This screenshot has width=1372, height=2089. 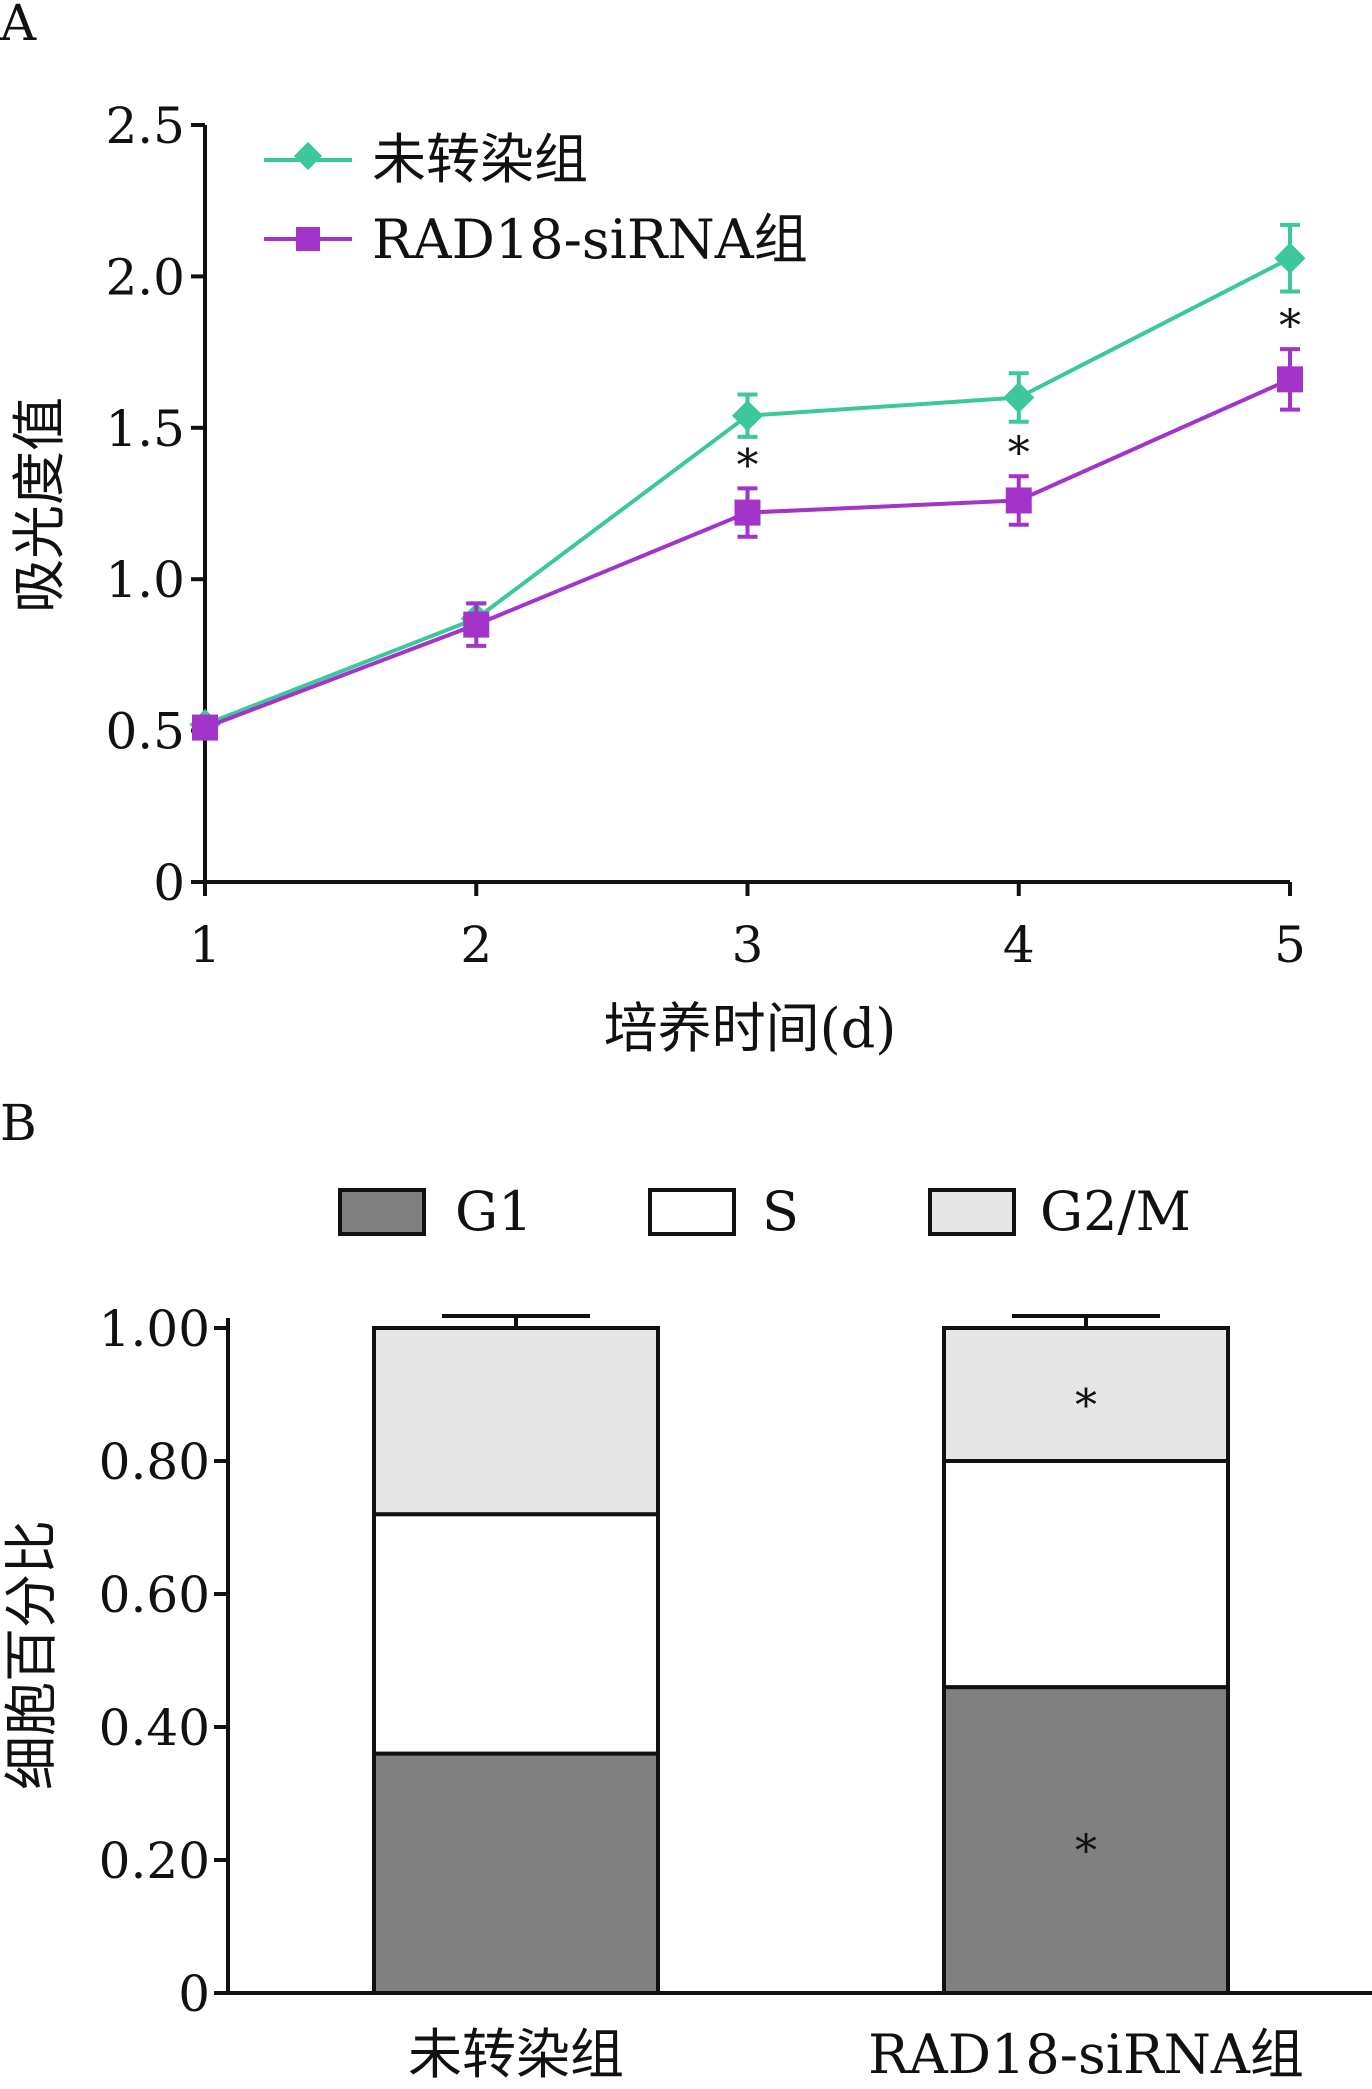 I want to click on panel-a-label: A, so click(x=18, y=26).